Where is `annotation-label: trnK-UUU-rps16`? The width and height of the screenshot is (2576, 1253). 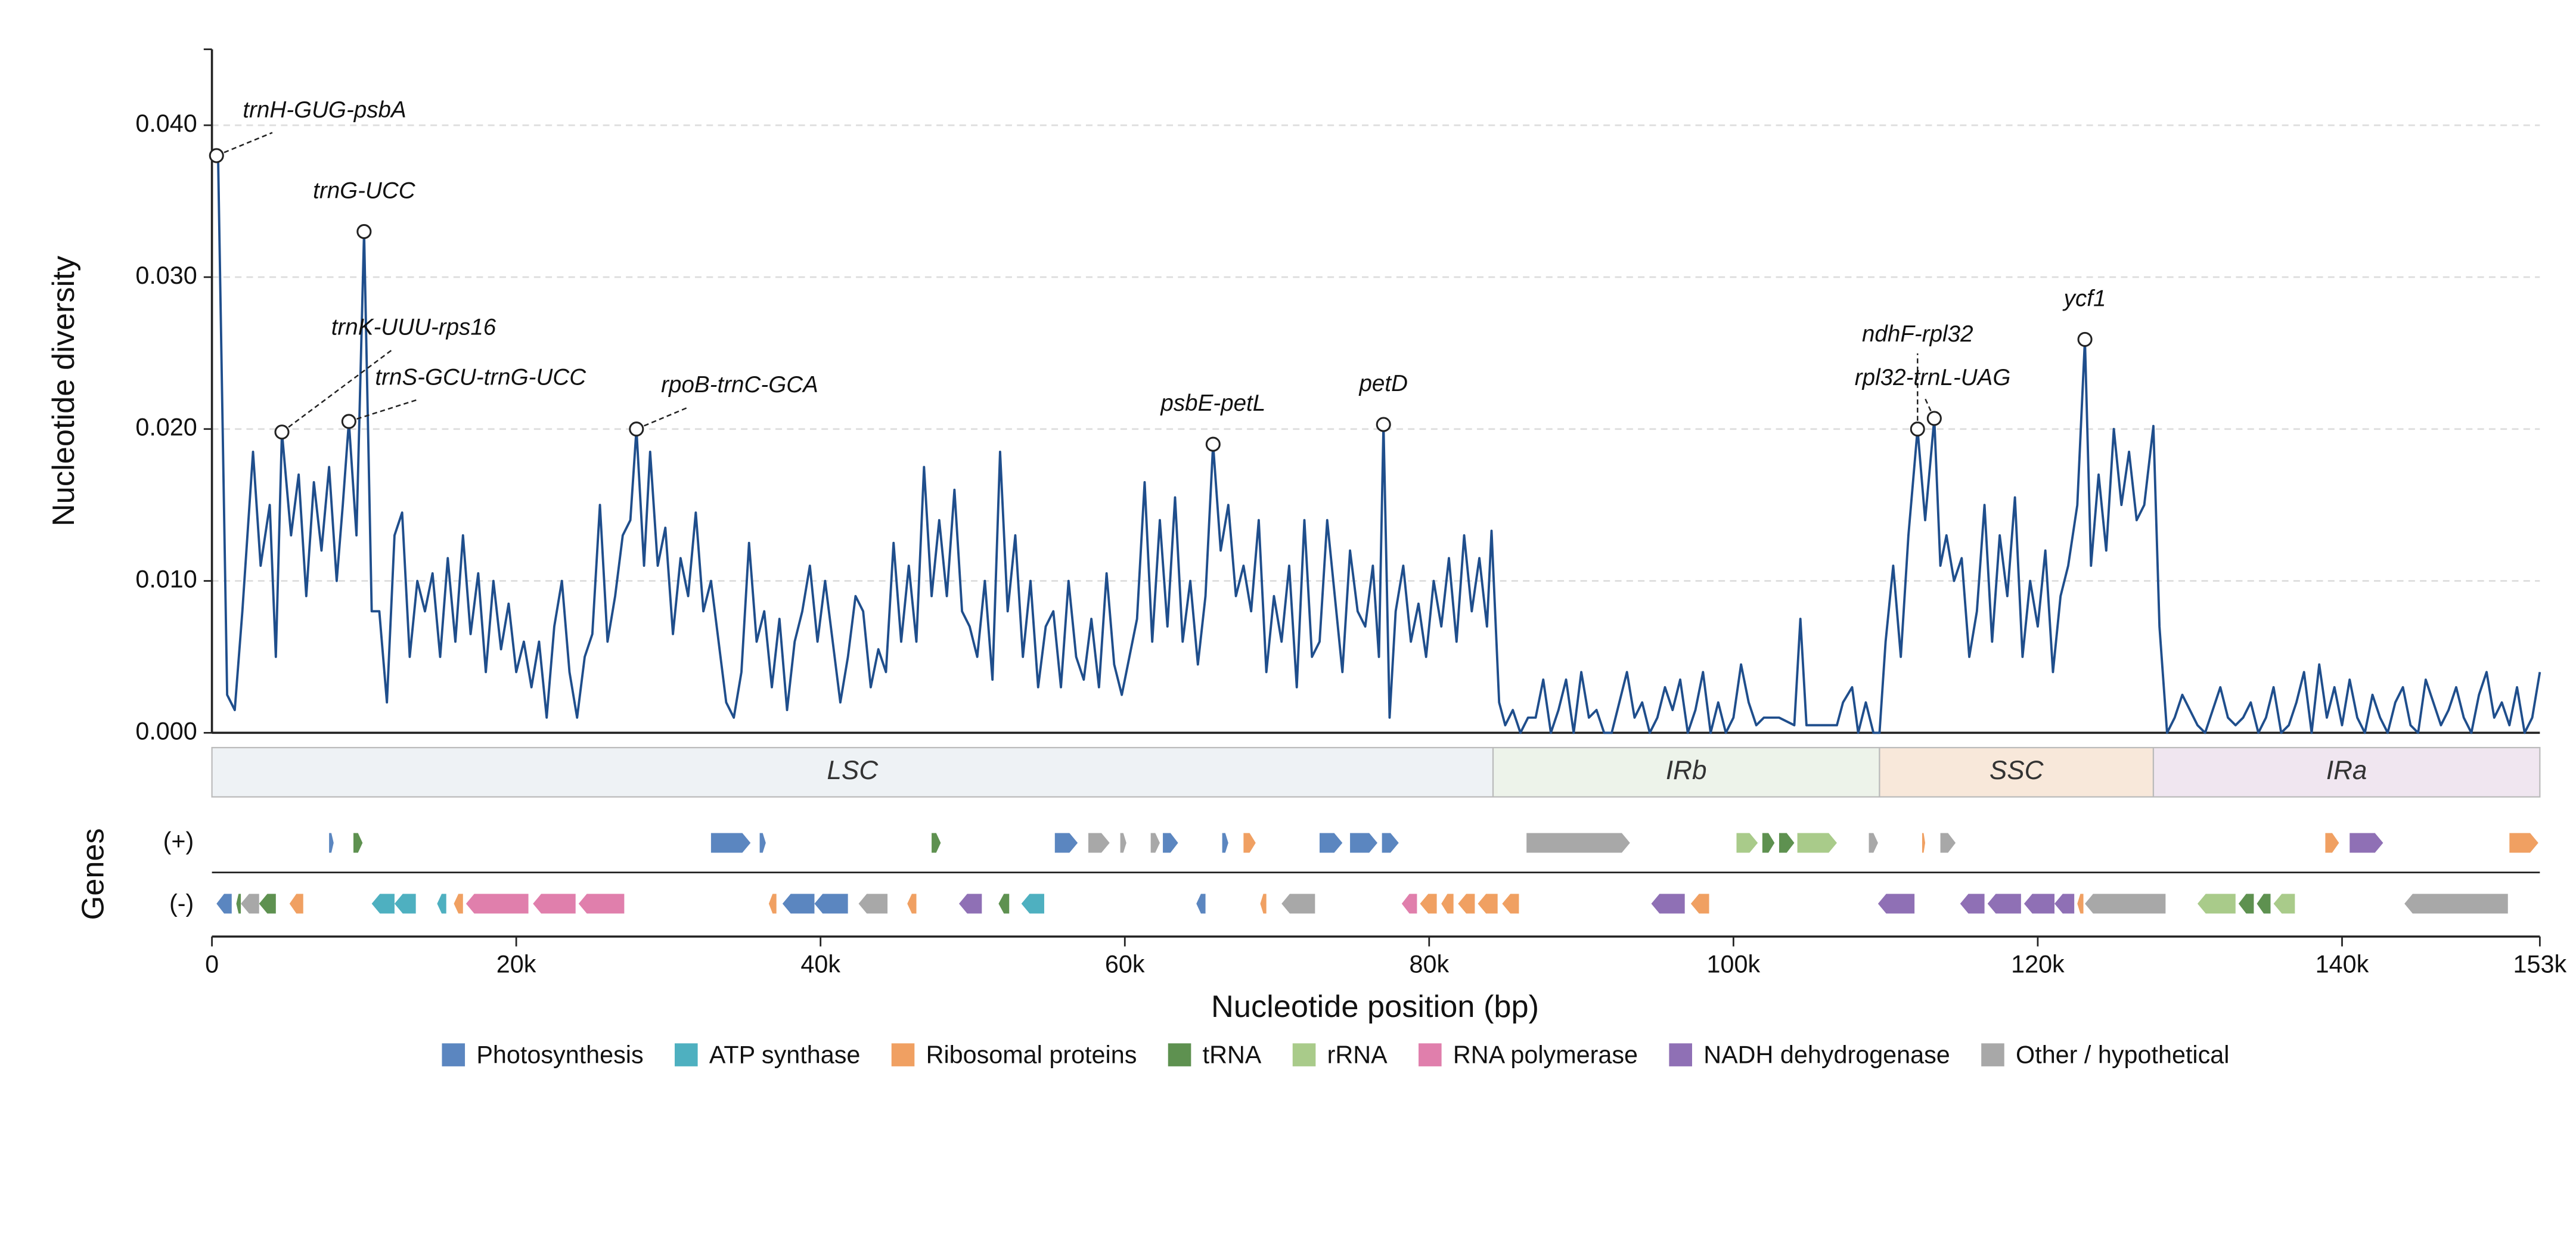 annotation-label: trnK-UUU-rps16 is located at coordinates (414, 327).